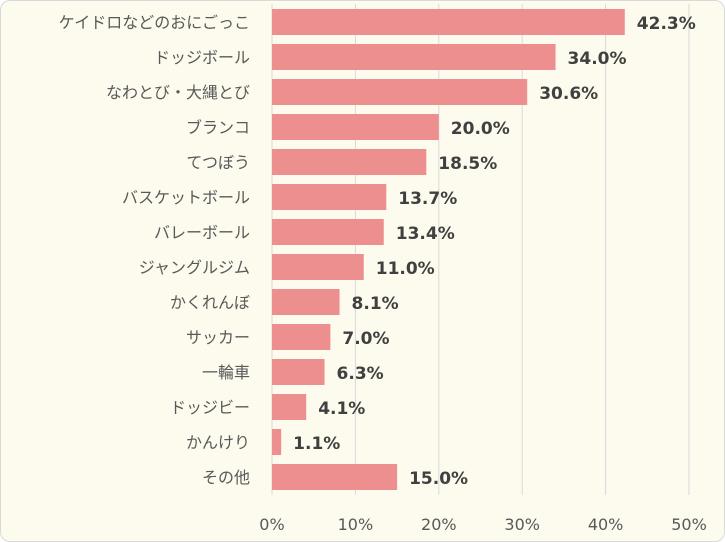 The image size is (725, 542). Describe the element at coordinates (316, 444) in the screenshot. I see `data-label: 1.1%` at that location.